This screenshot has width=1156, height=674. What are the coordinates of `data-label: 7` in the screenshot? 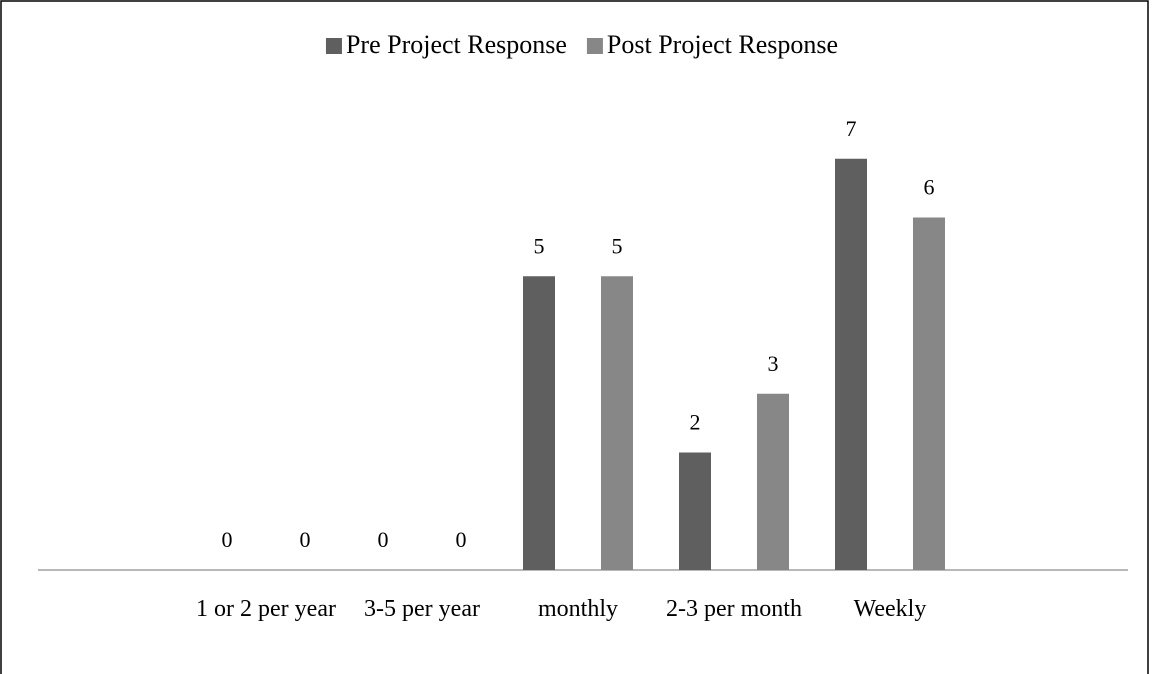 It's located at (851, 128).